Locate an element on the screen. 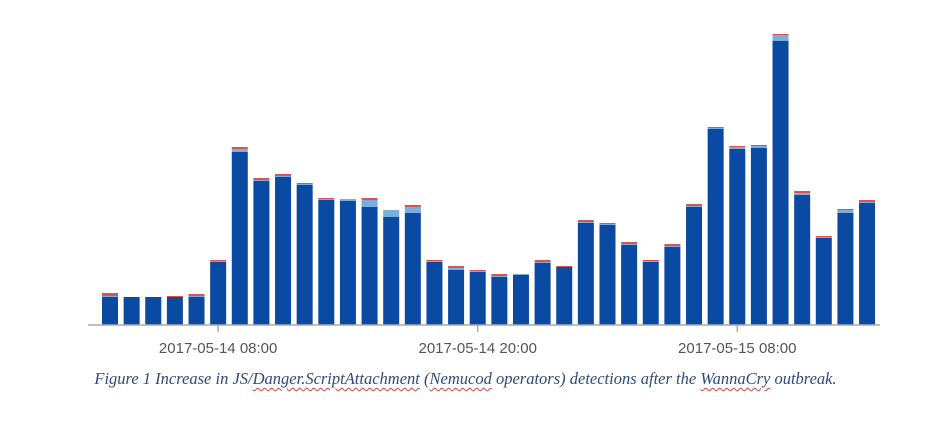 The image size is (931, 428). caption-part: WannaCry is located at coordinates (735, 378).